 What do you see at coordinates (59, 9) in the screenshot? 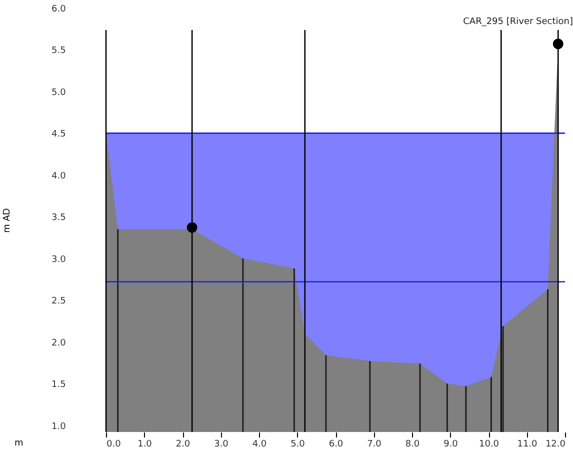
I see `y-tick-label: 6.0` at bounding box center [59, 9].